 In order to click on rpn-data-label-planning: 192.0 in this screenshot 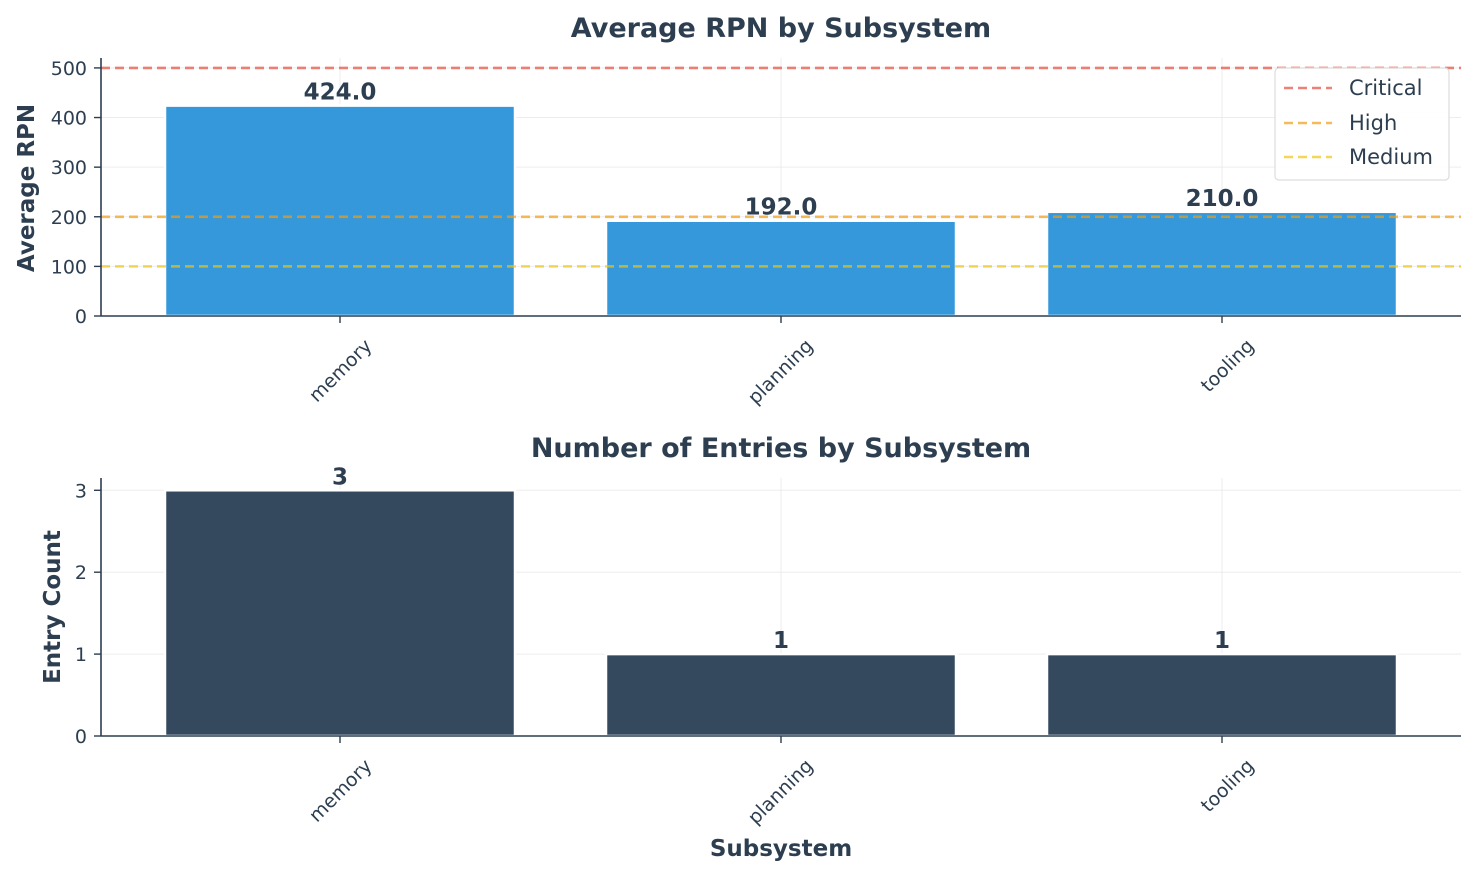, I will do `click(781, 208)`.